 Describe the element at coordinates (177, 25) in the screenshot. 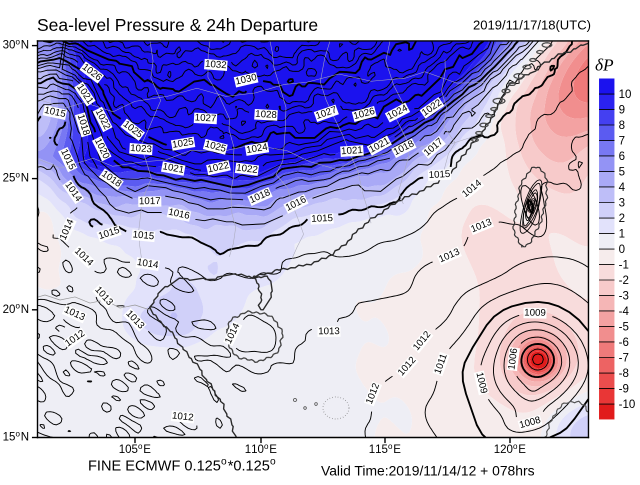

I see `svg-text:Sea-level Pressure & 24h Depar: Sea-level Pressure & 24h Departure` at that location.